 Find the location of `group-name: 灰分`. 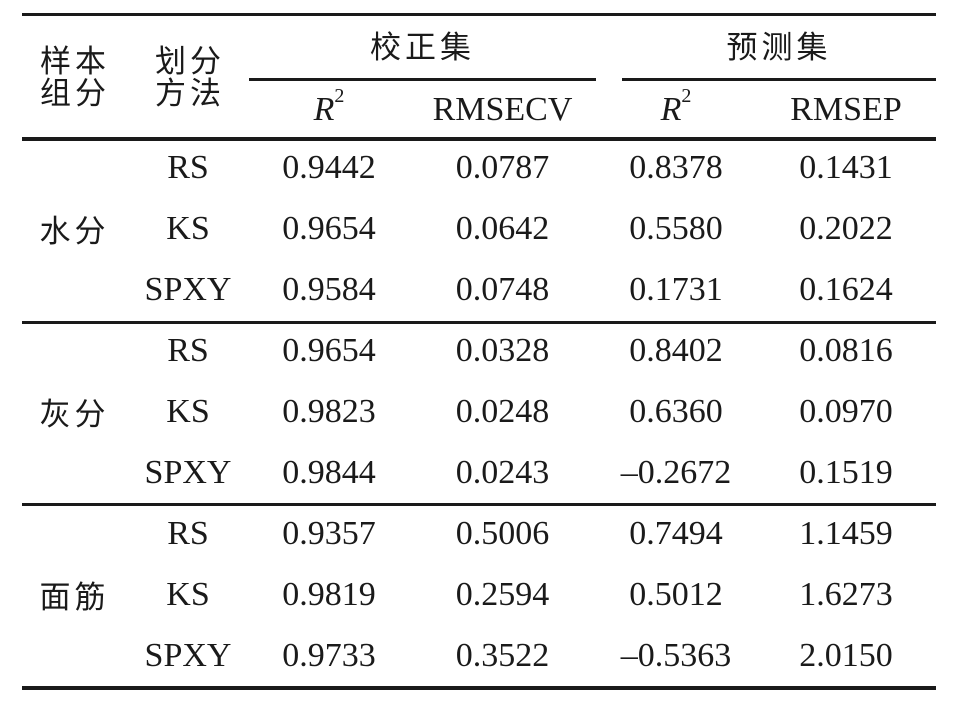

group-name: 灰分 is located at coordinates (74, 415).